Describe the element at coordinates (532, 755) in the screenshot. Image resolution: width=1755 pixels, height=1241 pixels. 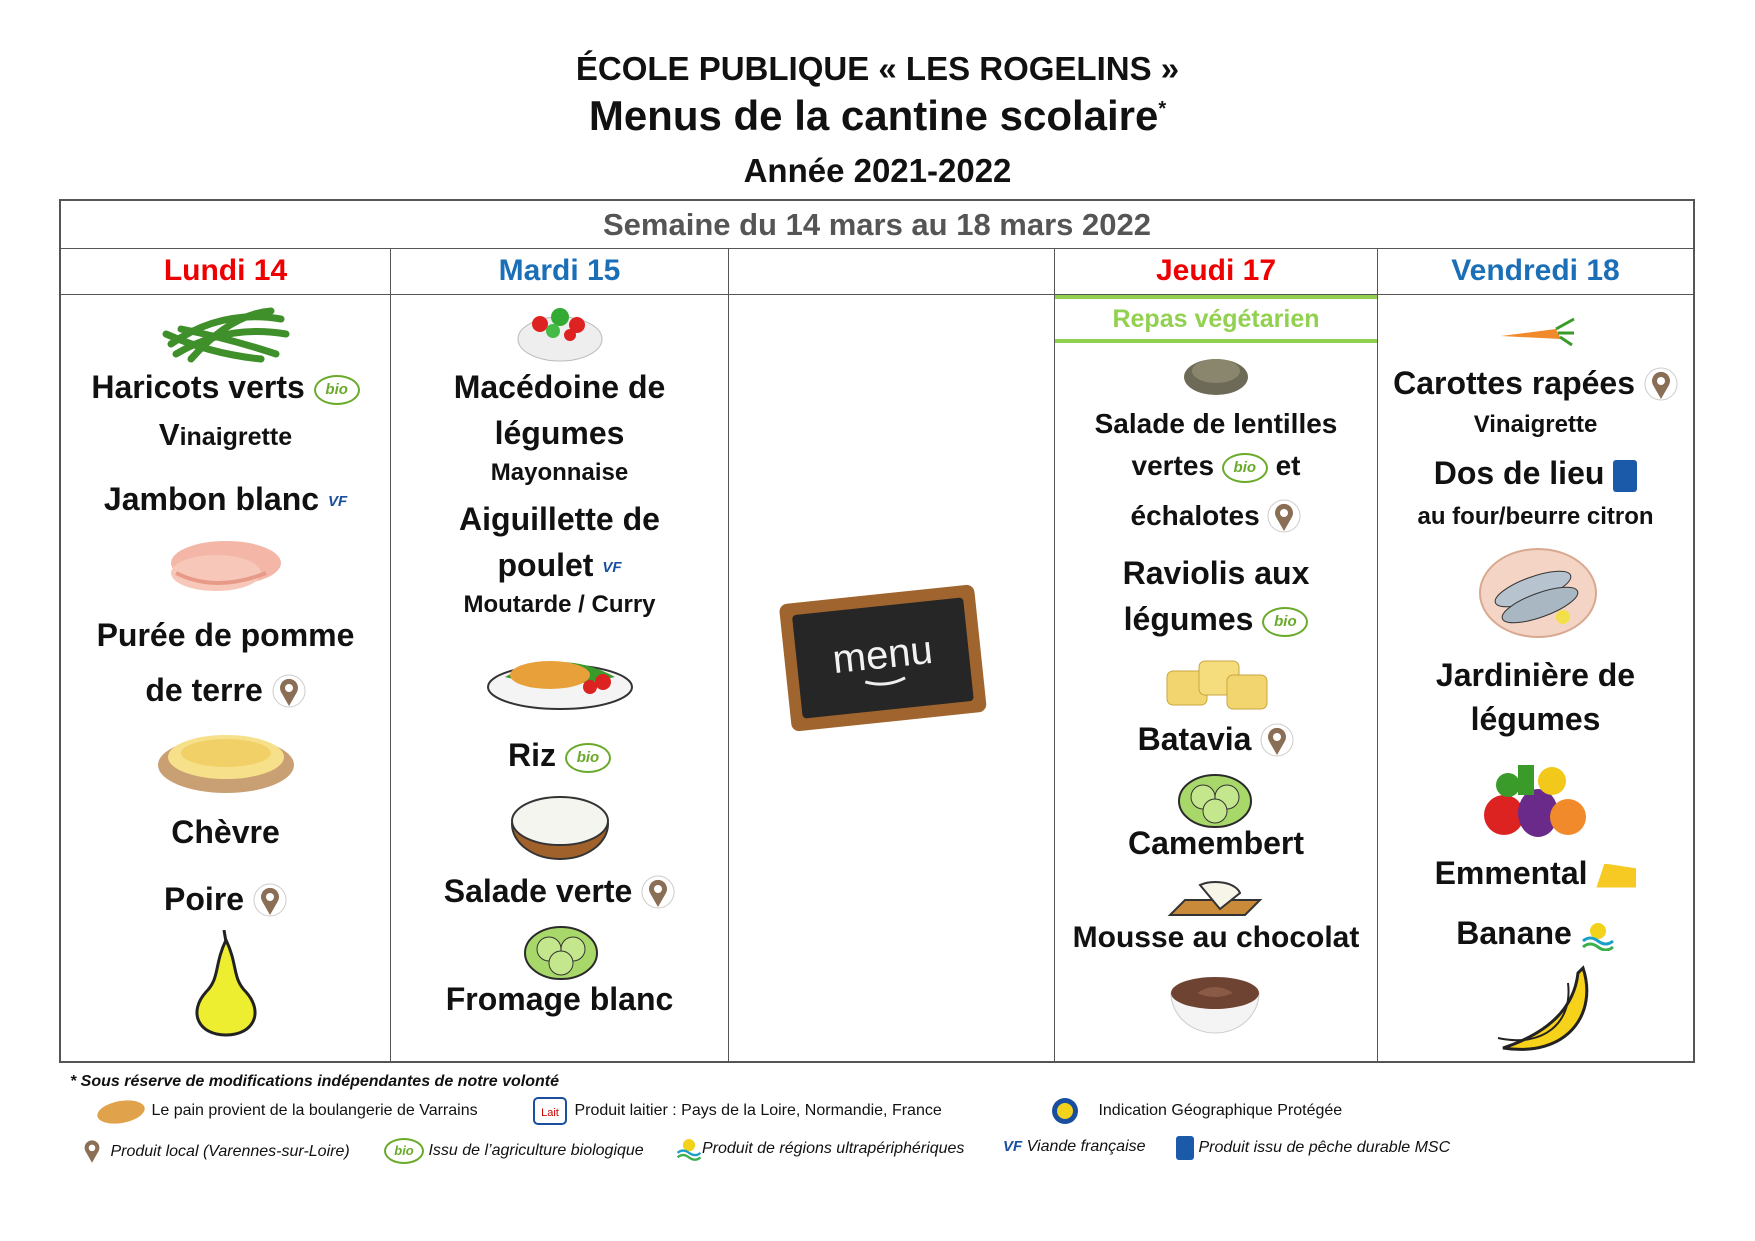
I see `mardi-item-3-text: Riz` at that location.